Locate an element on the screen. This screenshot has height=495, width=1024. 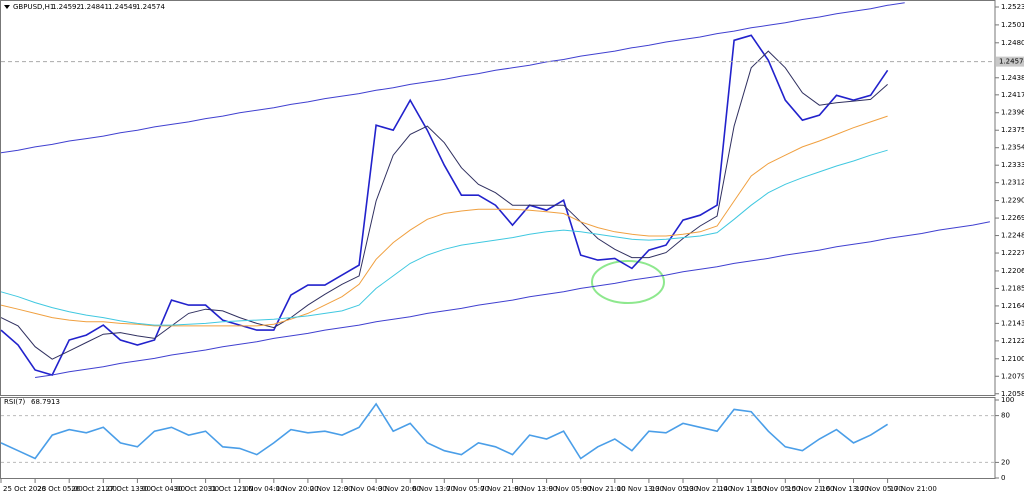
x-tick-label: 15 Nov 21:00 is located at coordinates (810, 489).